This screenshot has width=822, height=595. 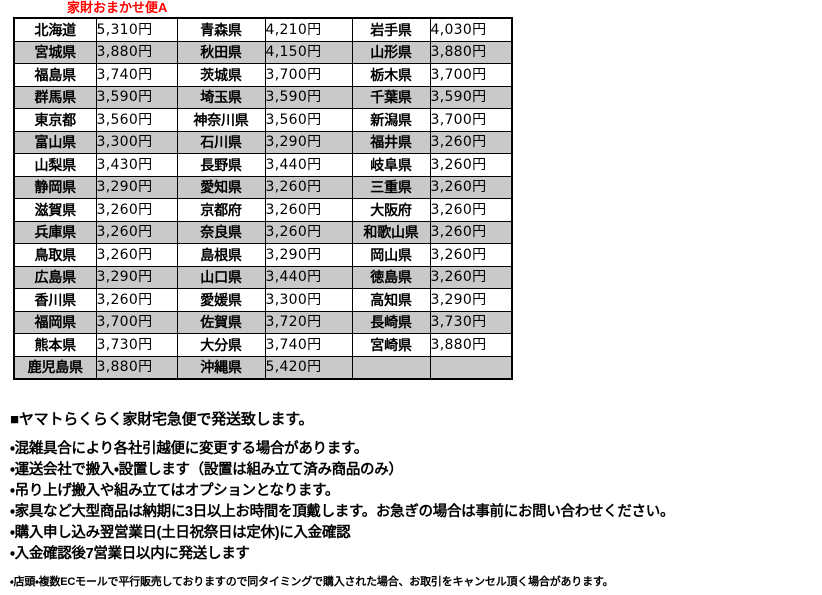 I want to click on prefecture-cell: 鳥取県, so click(x=55, y=255).